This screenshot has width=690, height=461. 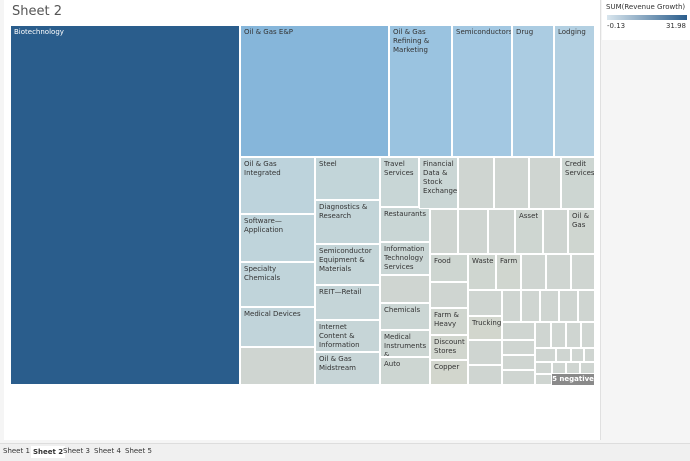 What do you see at coordinates (578, 183) in the screenshot?
I see `treemap-tile: Credit Services` at bounding box center [578, 183].